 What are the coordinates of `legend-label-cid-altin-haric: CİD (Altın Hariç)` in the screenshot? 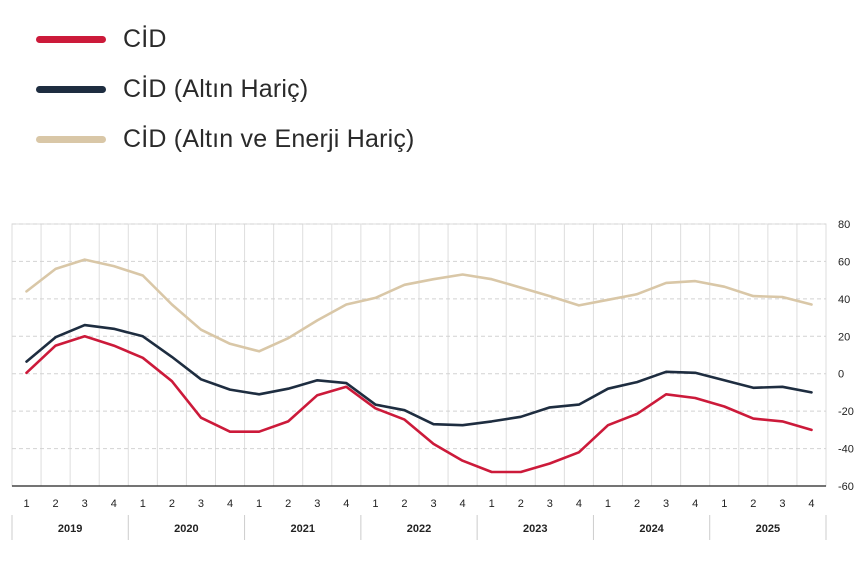 It's located at (216, 88).